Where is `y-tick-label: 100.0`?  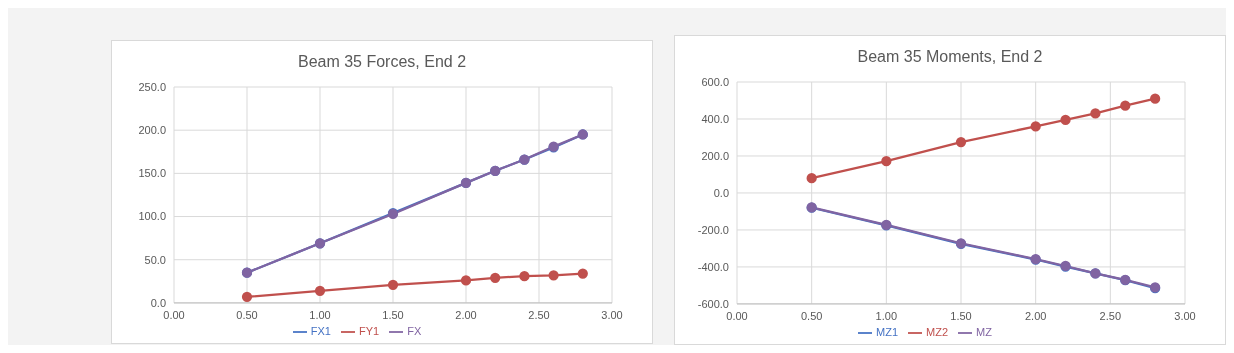 y-tick-label: 100.0 is located at coordinates (152, 216).